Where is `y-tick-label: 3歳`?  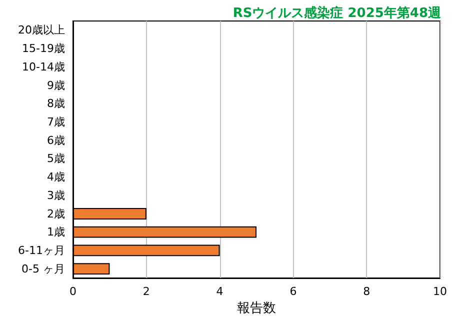 y-tick-label: 3歳 is located at coordinates (56, 195).